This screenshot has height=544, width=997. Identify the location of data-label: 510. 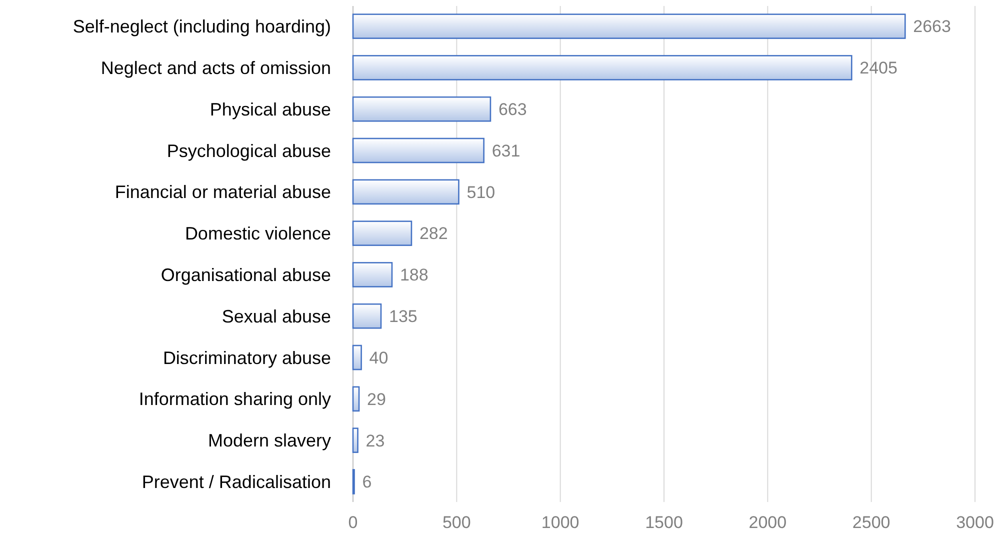
(481, 192).